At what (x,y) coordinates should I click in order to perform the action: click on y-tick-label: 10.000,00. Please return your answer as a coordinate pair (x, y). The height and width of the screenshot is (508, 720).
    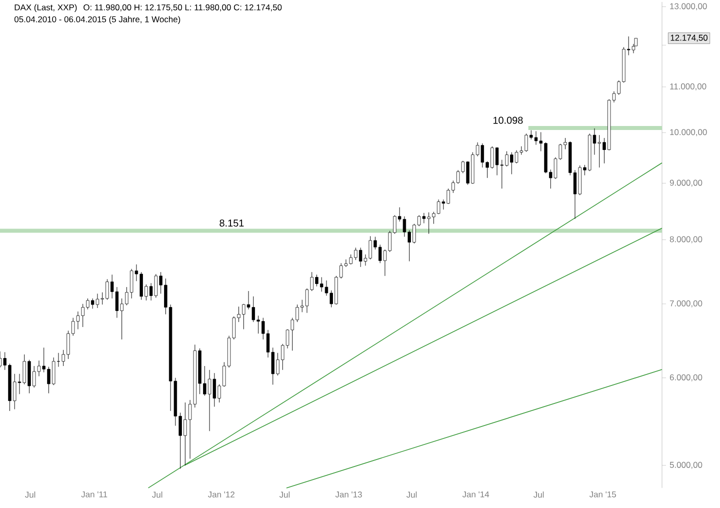
    Looking at the image, I should click on (688, 132).